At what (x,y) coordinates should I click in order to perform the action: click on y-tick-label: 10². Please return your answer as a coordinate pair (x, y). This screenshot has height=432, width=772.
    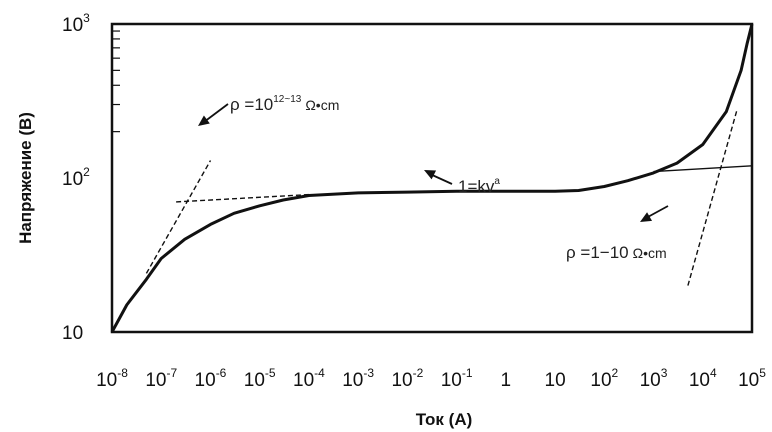
    Looking at the image, I should click on (76, 177).